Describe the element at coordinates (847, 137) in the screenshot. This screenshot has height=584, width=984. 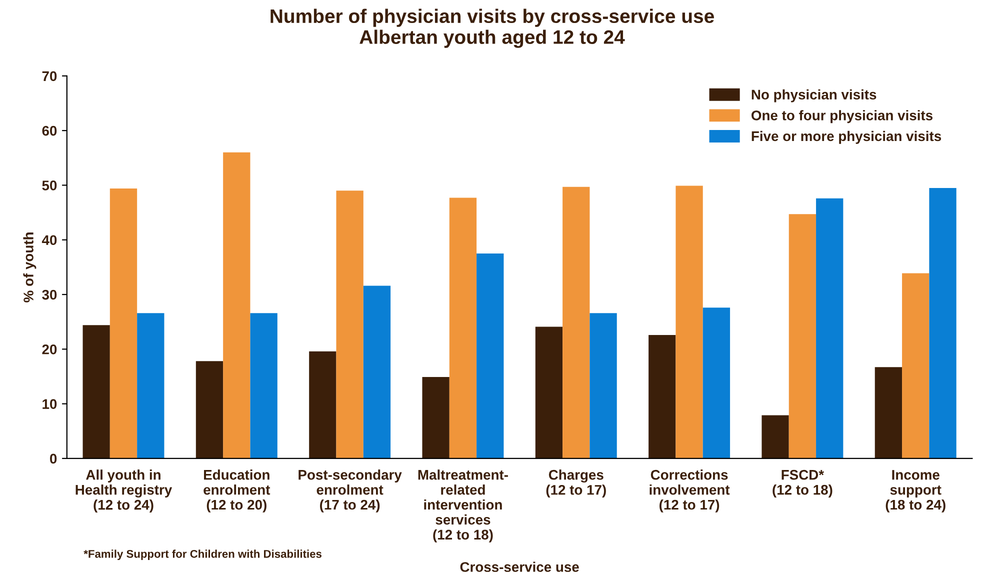
I see `legend-label: Five or more physician visits` at that location.